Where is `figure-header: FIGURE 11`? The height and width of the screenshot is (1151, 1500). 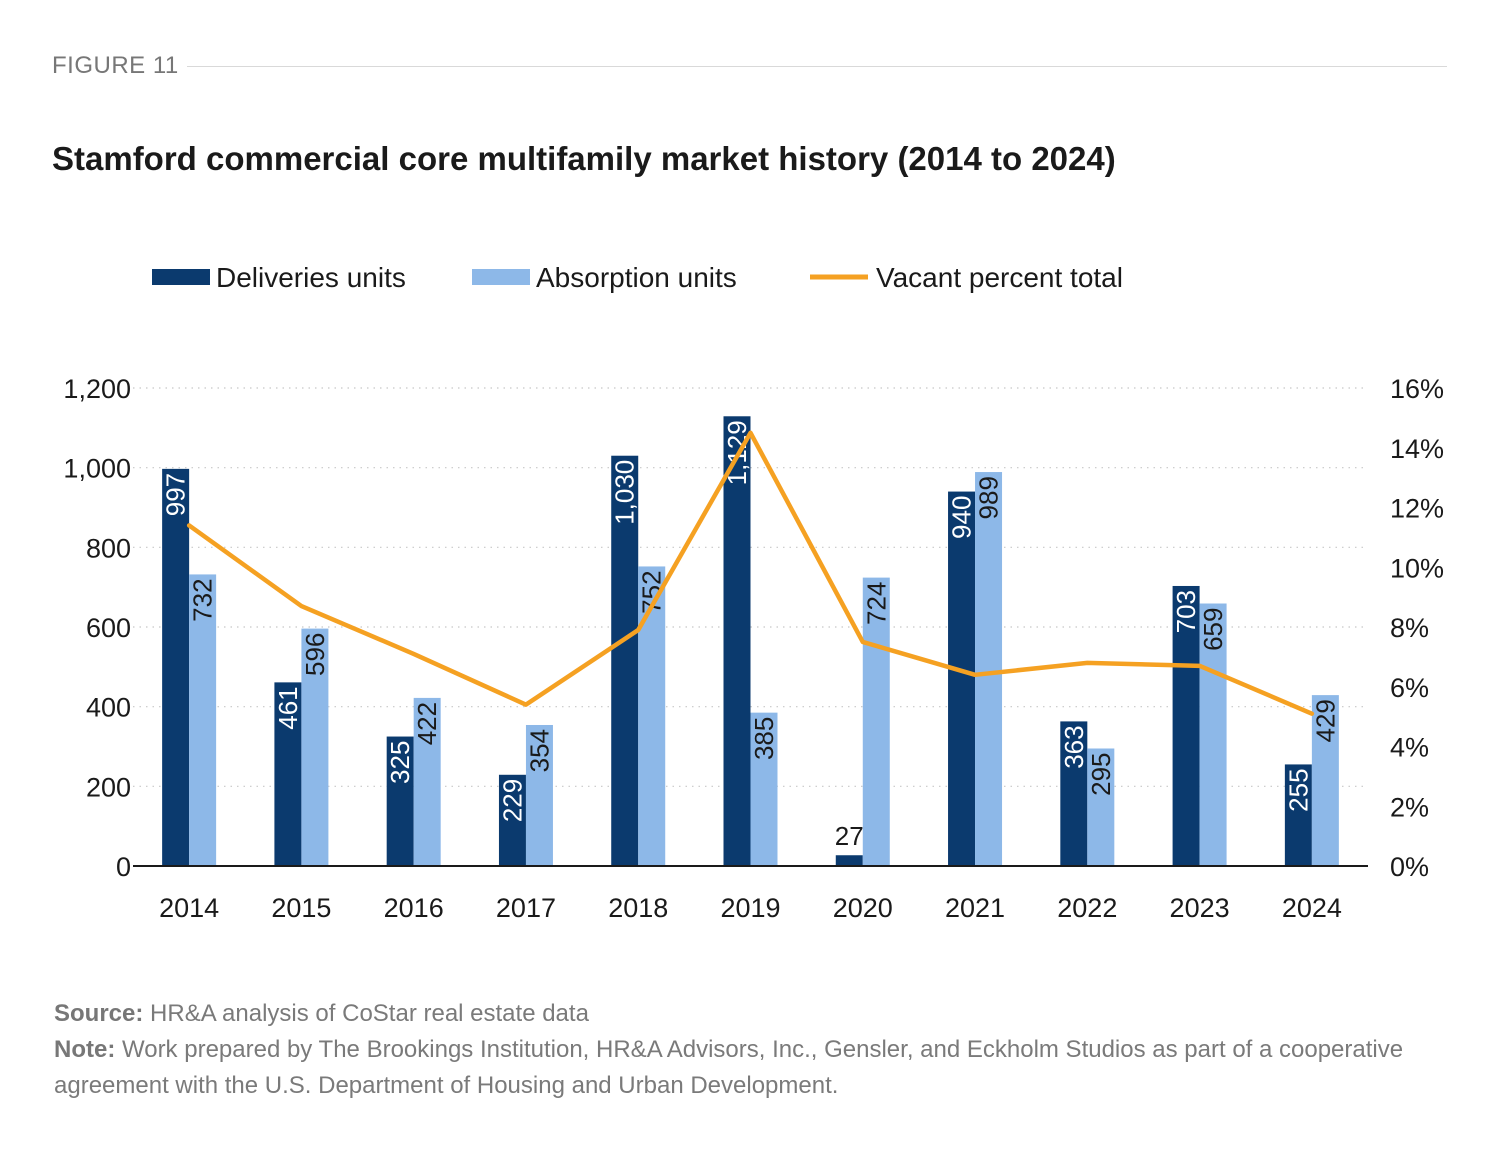
figure-header: FIGURE 11 is located at coordinates (749, 67).